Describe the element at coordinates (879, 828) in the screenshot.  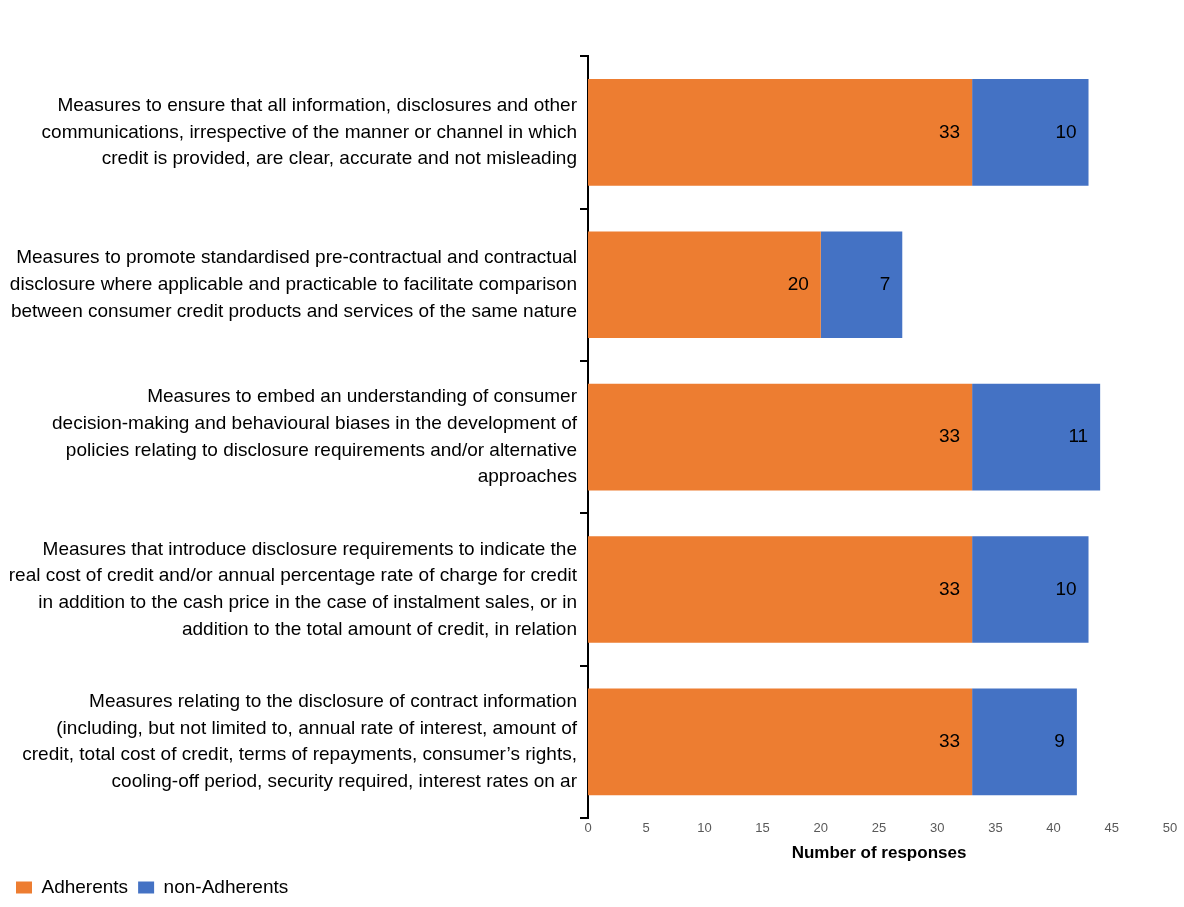
I see `x-tick-label: 25` at that location.